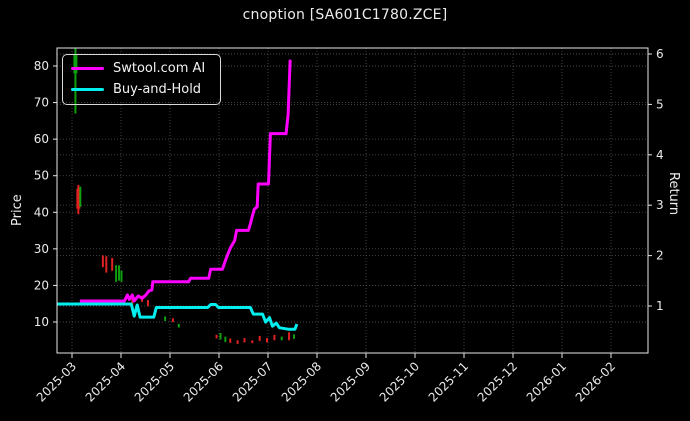 This screenshot has height=421, width=690. What do you see at coordinates (345, 15) in the screenshot?
I see `chart-title: cnoption [SA601C1780.ZCE]` at bounding box center [345, 15].